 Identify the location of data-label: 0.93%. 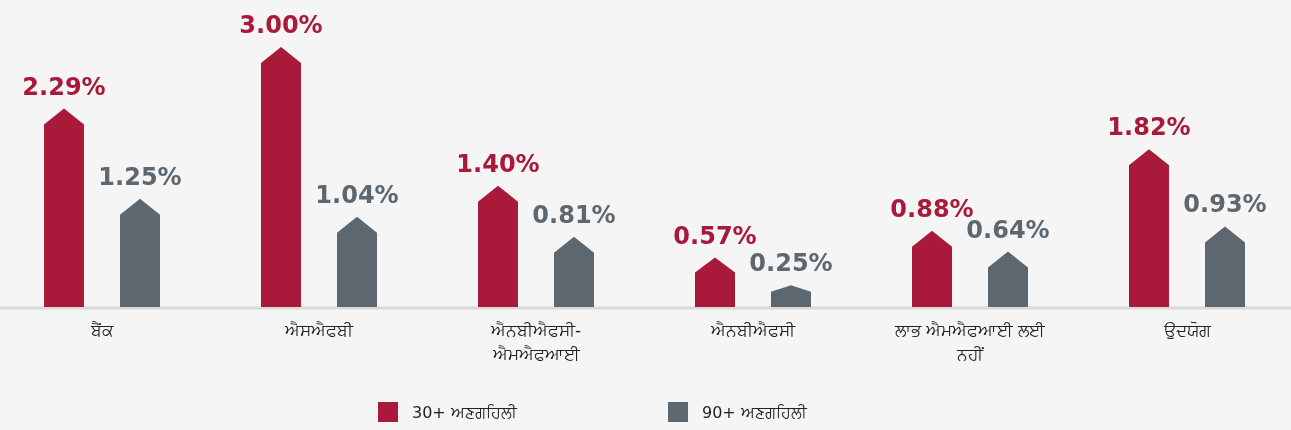
(1225, 204).